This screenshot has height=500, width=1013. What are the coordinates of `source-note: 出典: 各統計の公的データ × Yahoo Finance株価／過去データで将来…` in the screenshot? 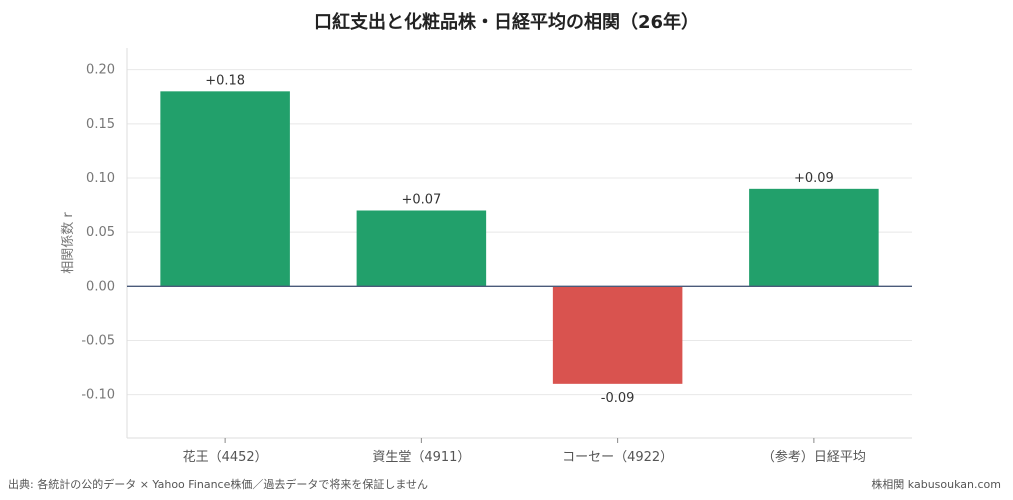 It's located at (218, 484).